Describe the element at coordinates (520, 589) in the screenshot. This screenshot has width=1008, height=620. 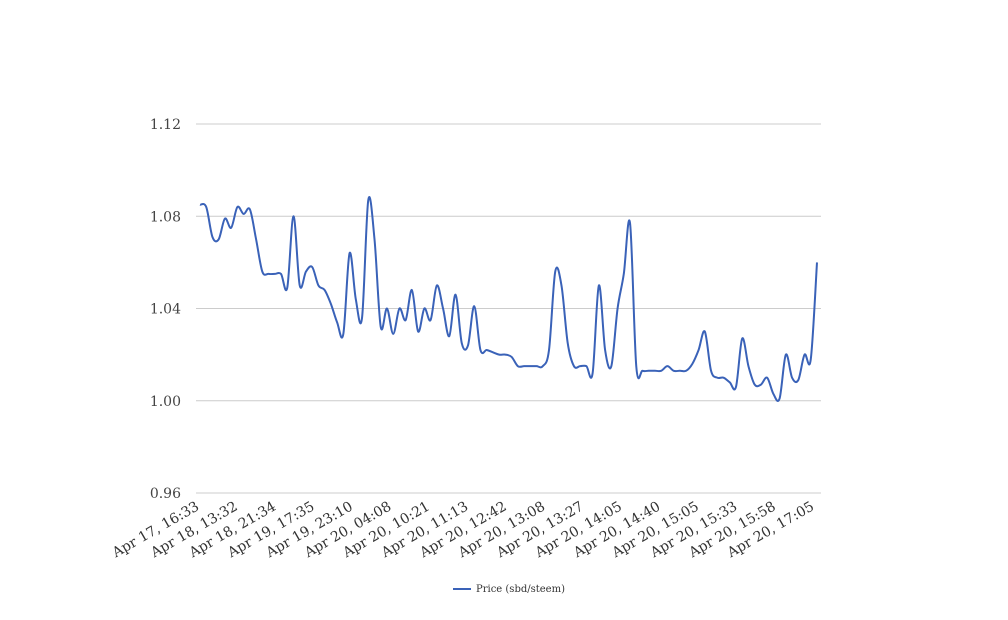
I see `legend-label: Price (sbd/steem)` at that location.